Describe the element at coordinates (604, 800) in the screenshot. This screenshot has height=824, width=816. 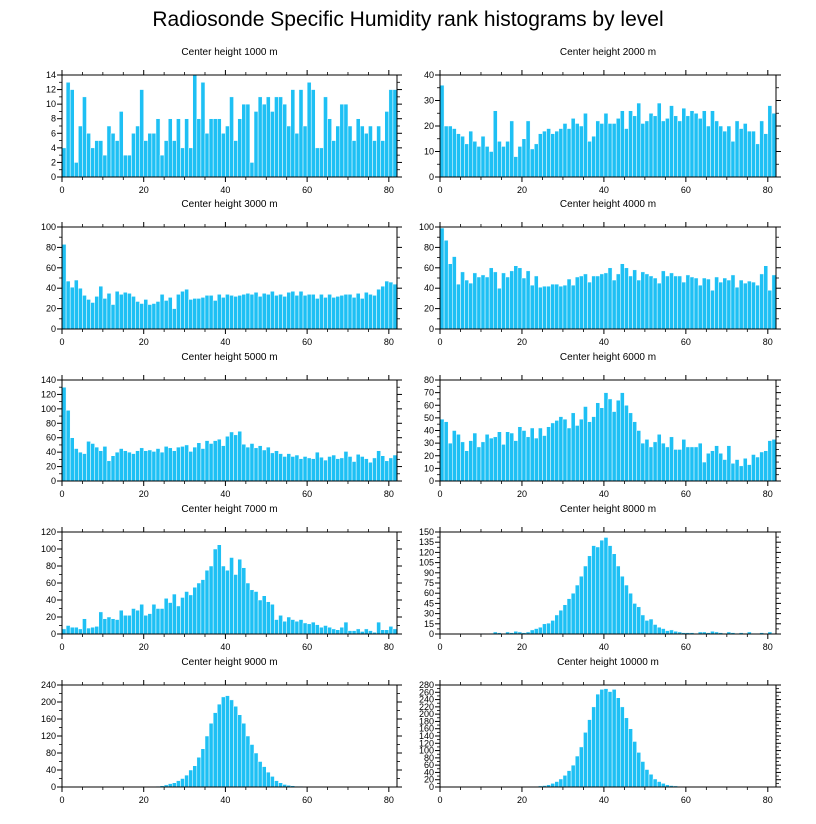
I see `chart-10-xtick-label: 40` at that location.